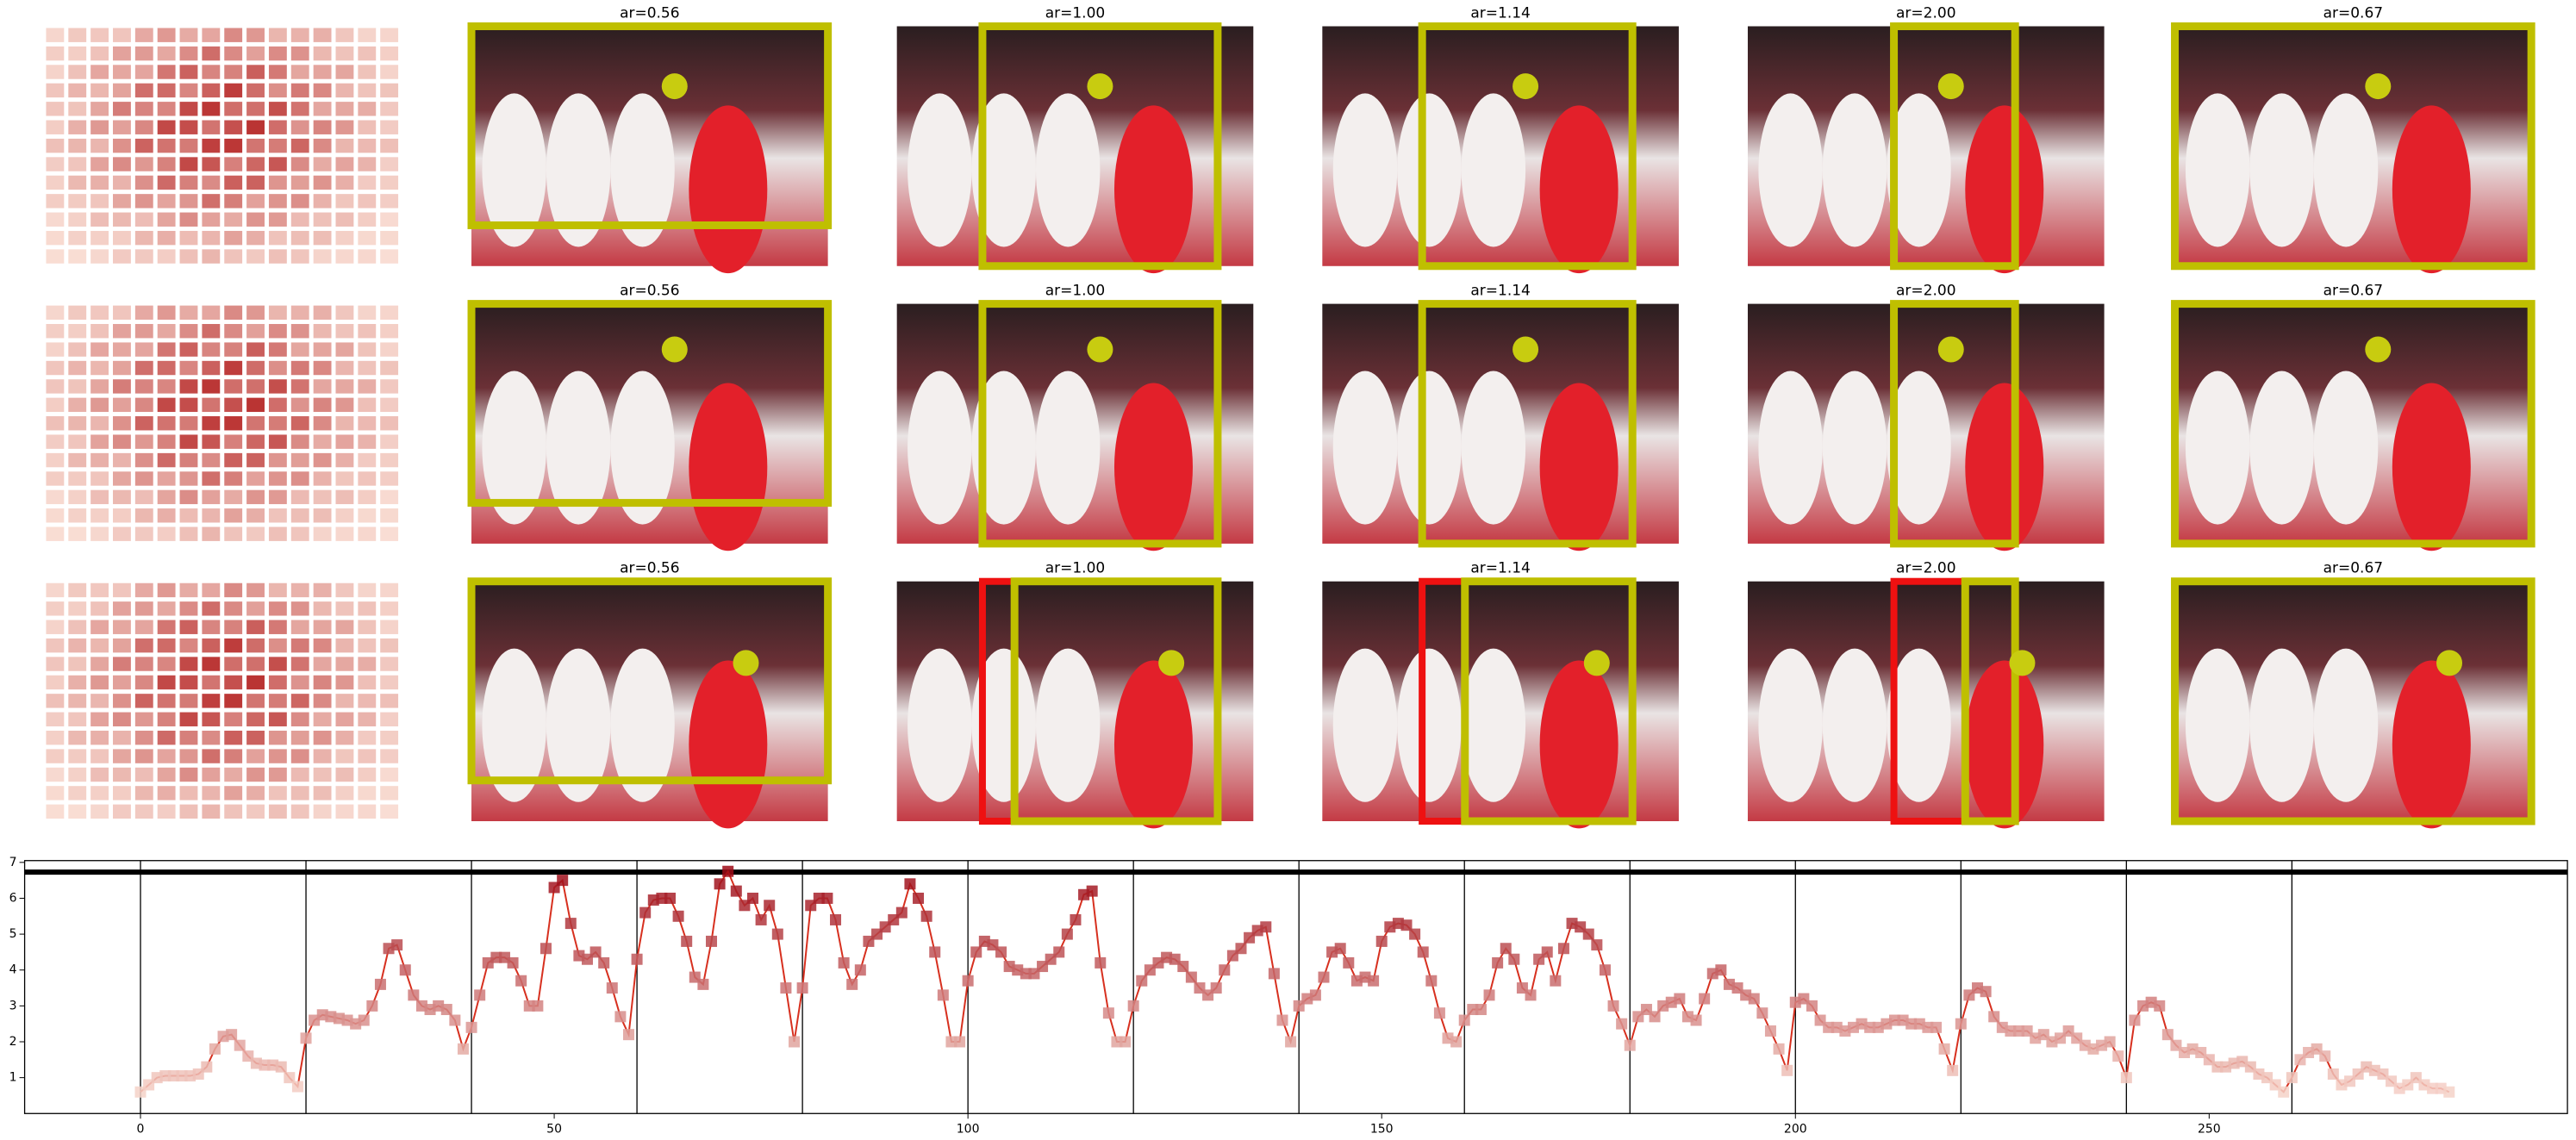  Describe the element at coordinates (13, 898) in the screenshot. I see `y-tick-label: 6` at that location.